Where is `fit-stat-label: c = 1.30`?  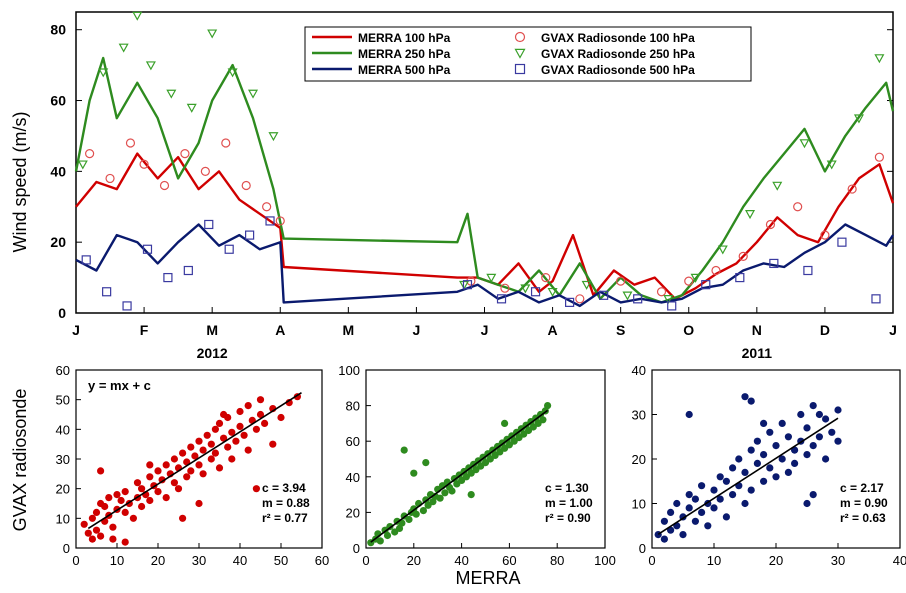 fit-stat-label: c = 1.30 is located at coordinates (567, 488).